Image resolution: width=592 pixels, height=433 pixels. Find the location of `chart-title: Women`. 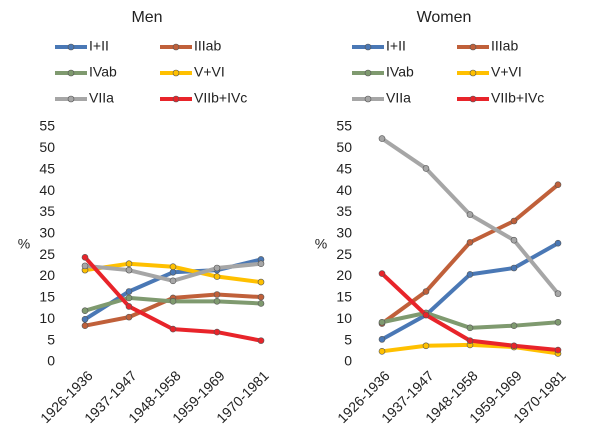

chart-title: Women is located at coordinates (444, 17).